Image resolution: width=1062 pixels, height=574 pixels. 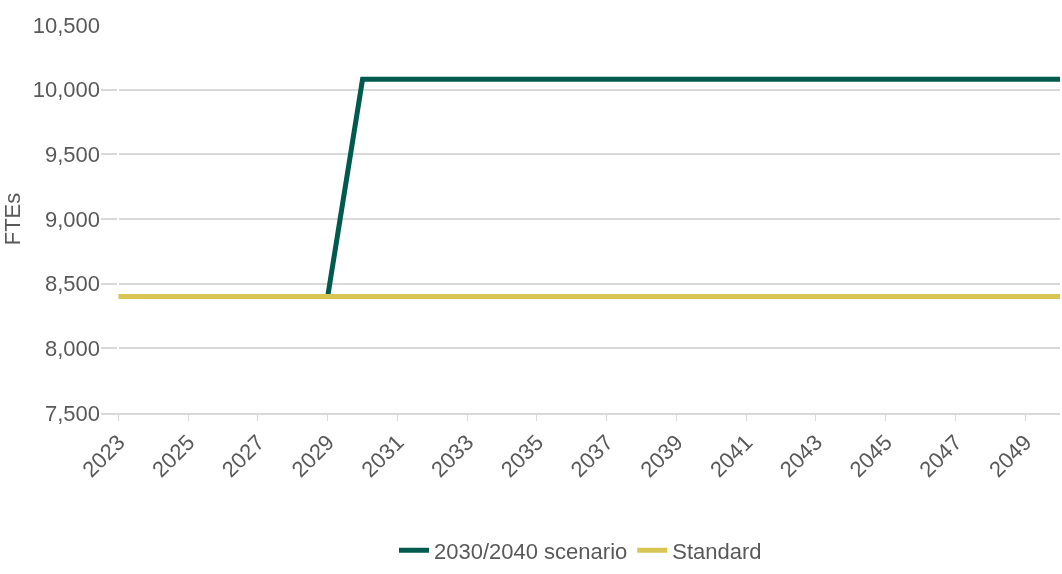 What do you see at coordinates (717, 551) in the screenshot?
I see `legend-label: Standard` at bounding box center [717, 551].